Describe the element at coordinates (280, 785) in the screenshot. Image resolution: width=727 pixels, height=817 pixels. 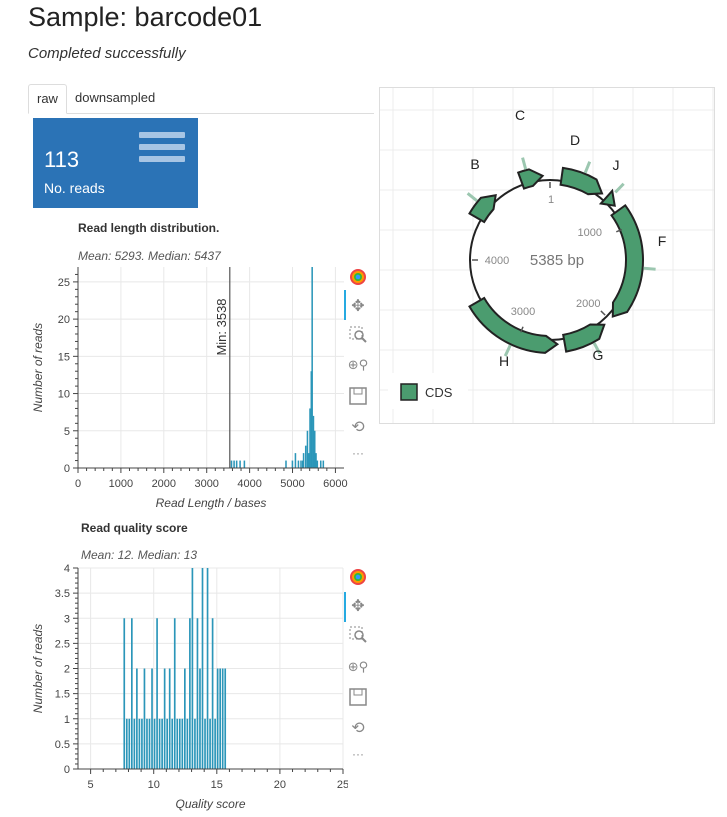
I see `x-tick-label: 20` at that location.